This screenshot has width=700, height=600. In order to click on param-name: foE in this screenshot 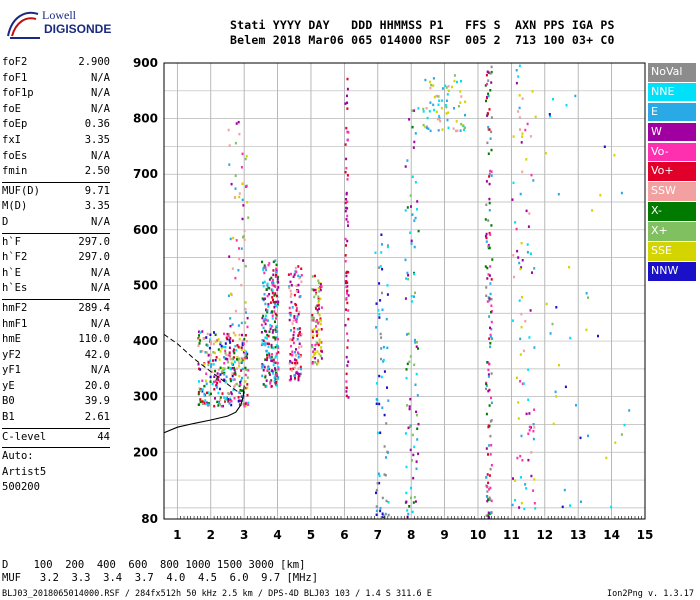, I will do `click(11, 108)`.